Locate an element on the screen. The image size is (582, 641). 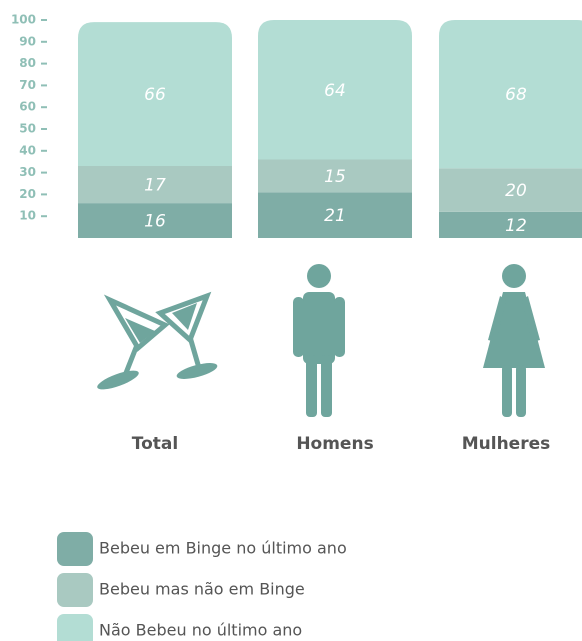
y-tick-label: 100 is located at coordinates (23, 20).